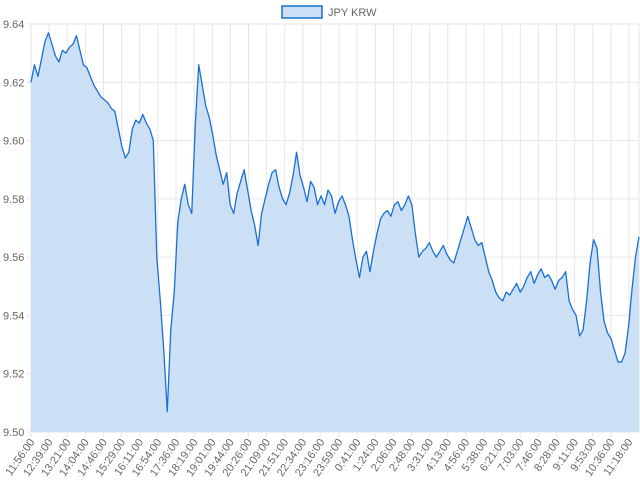  I want to click on y-tick-label: 9.52, so click(13, 375).